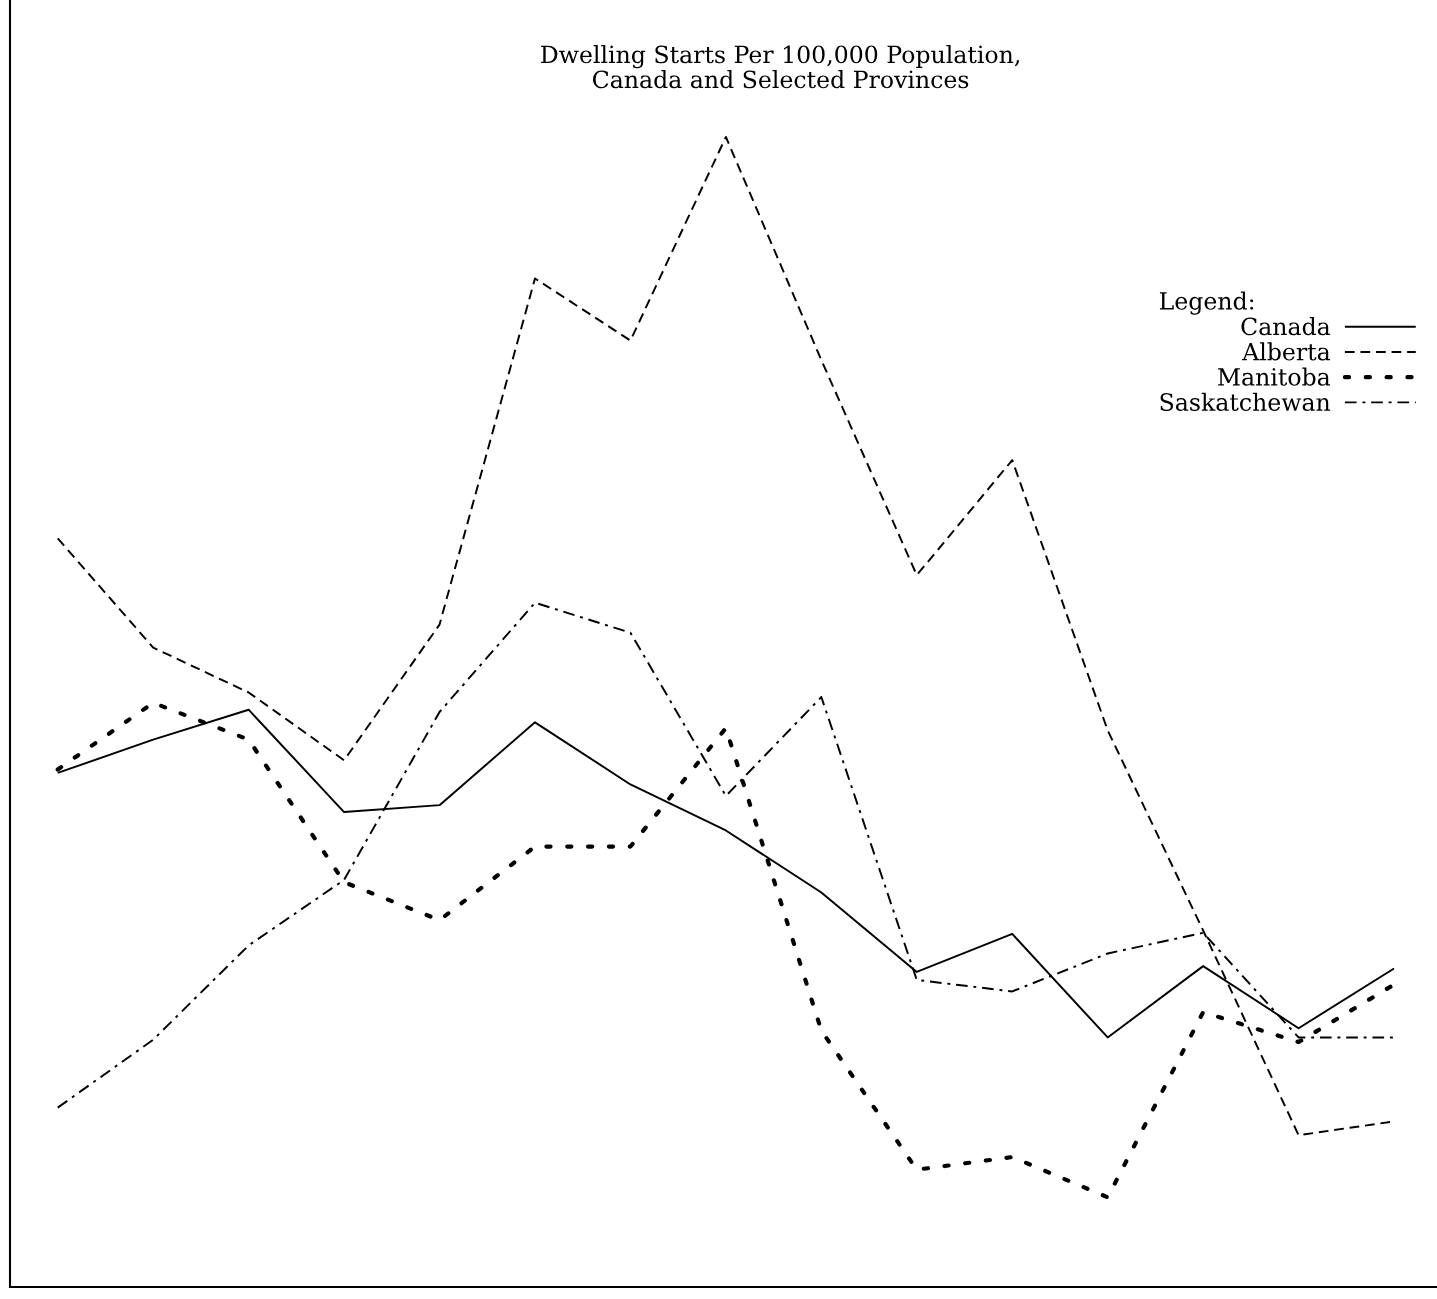 The image size is (1437, 1299). Describe the element at coordinates (1286, 351) in the screenshot. I see `legend-label: Alberta` at that location.